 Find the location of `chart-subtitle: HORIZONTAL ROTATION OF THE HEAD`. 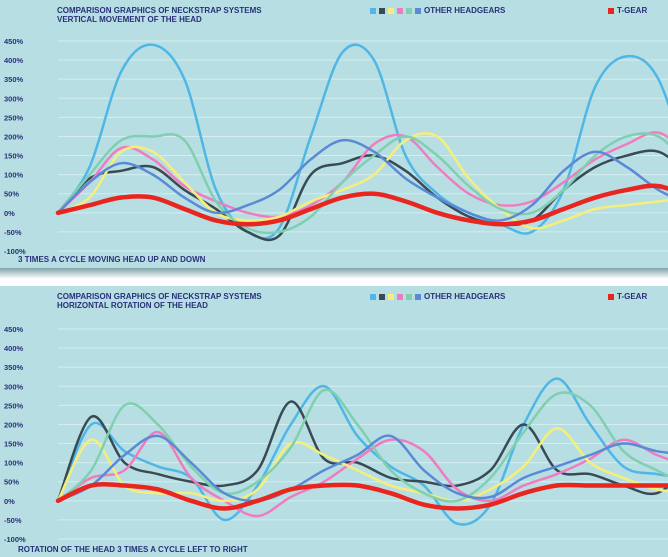

chart-subtitle: HORIZONTAL ROTATION OF THE HEAD is located at coordinates (132, 305).